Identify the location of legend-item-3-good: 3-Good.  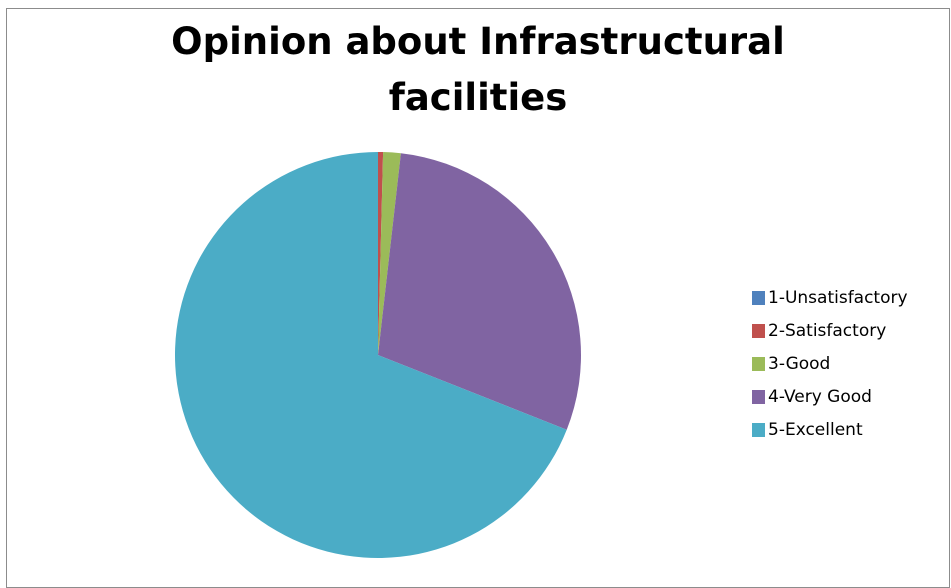
(830, 363).